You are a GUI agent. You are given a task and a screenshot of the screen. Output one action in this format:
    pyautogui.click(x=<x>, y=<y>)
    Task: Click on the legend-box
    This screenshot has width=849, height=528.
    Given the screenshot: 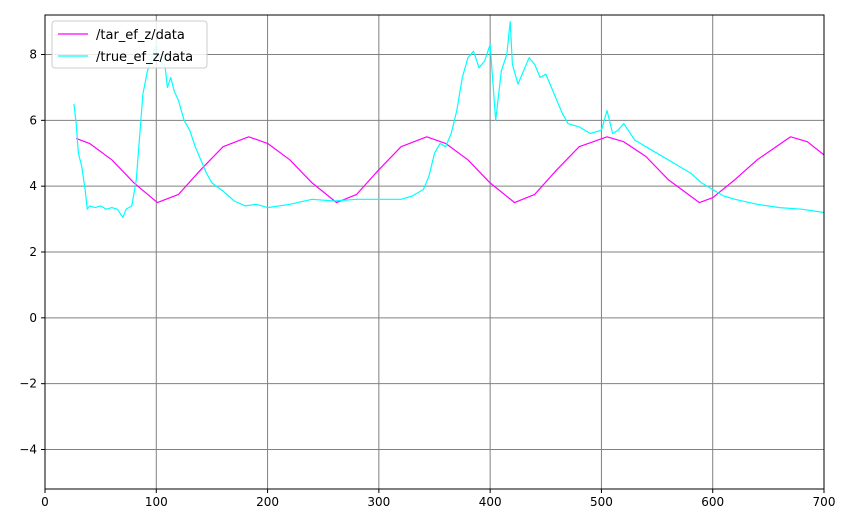 What is the action you would take?
    pyautogui.click(x=129, y=44)
    